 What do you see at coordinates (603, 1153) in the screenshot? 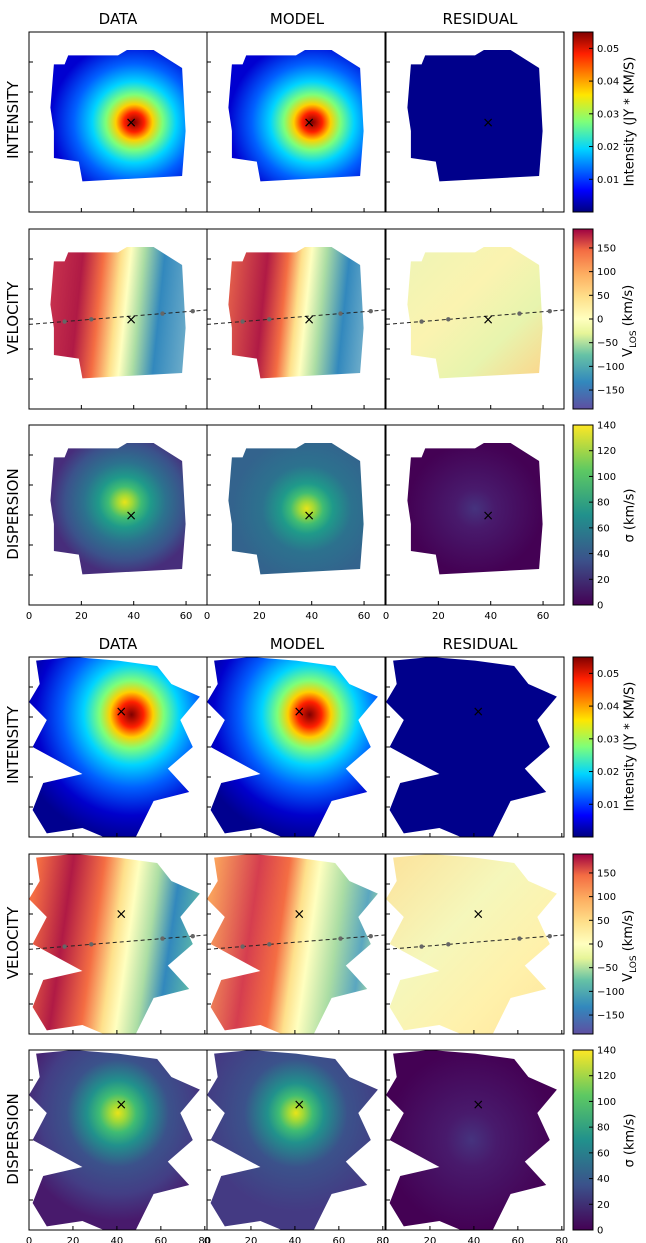
I see `cb-tick-label-dispersion-1-3: 60` at bounding box center [603, 1153].